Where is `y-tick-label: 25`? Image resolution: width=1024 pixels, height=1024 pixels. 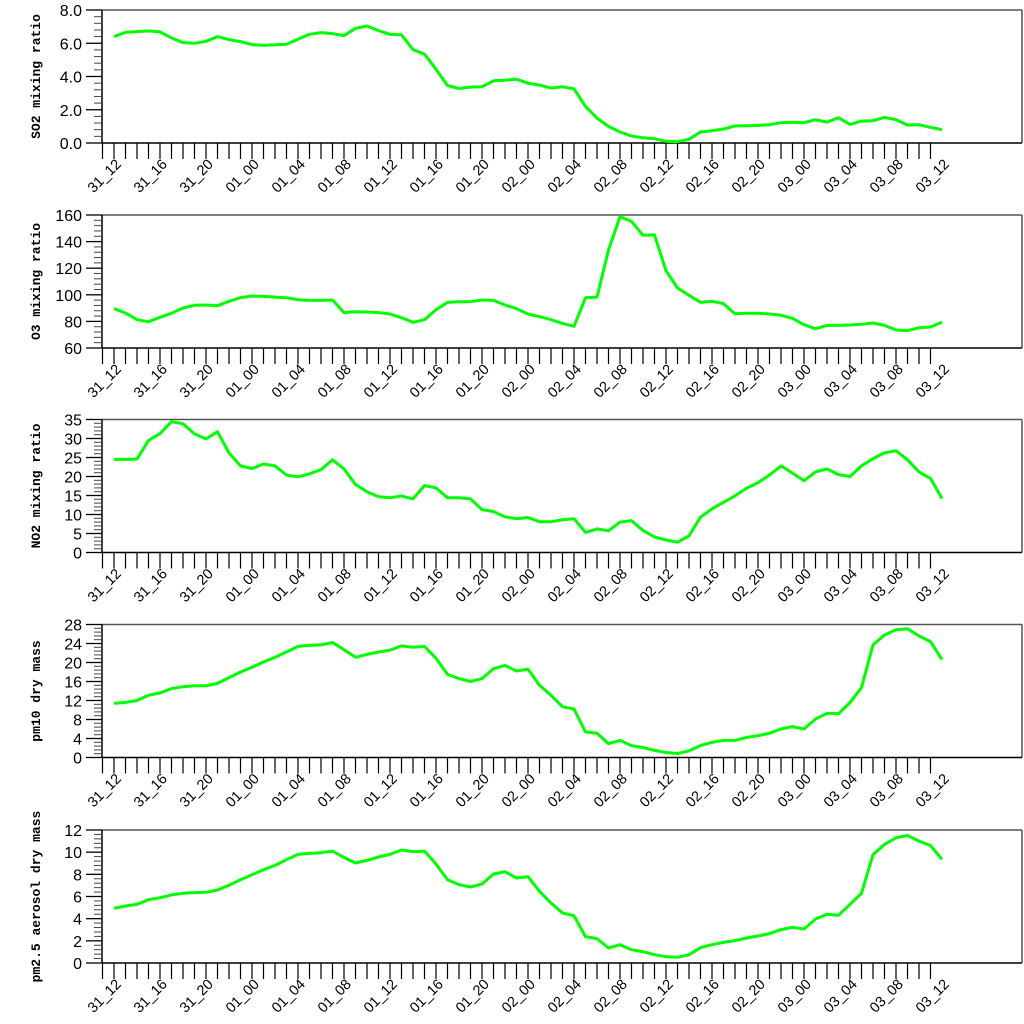 y-tick-label: 25 is located at coordinates (73, 459).